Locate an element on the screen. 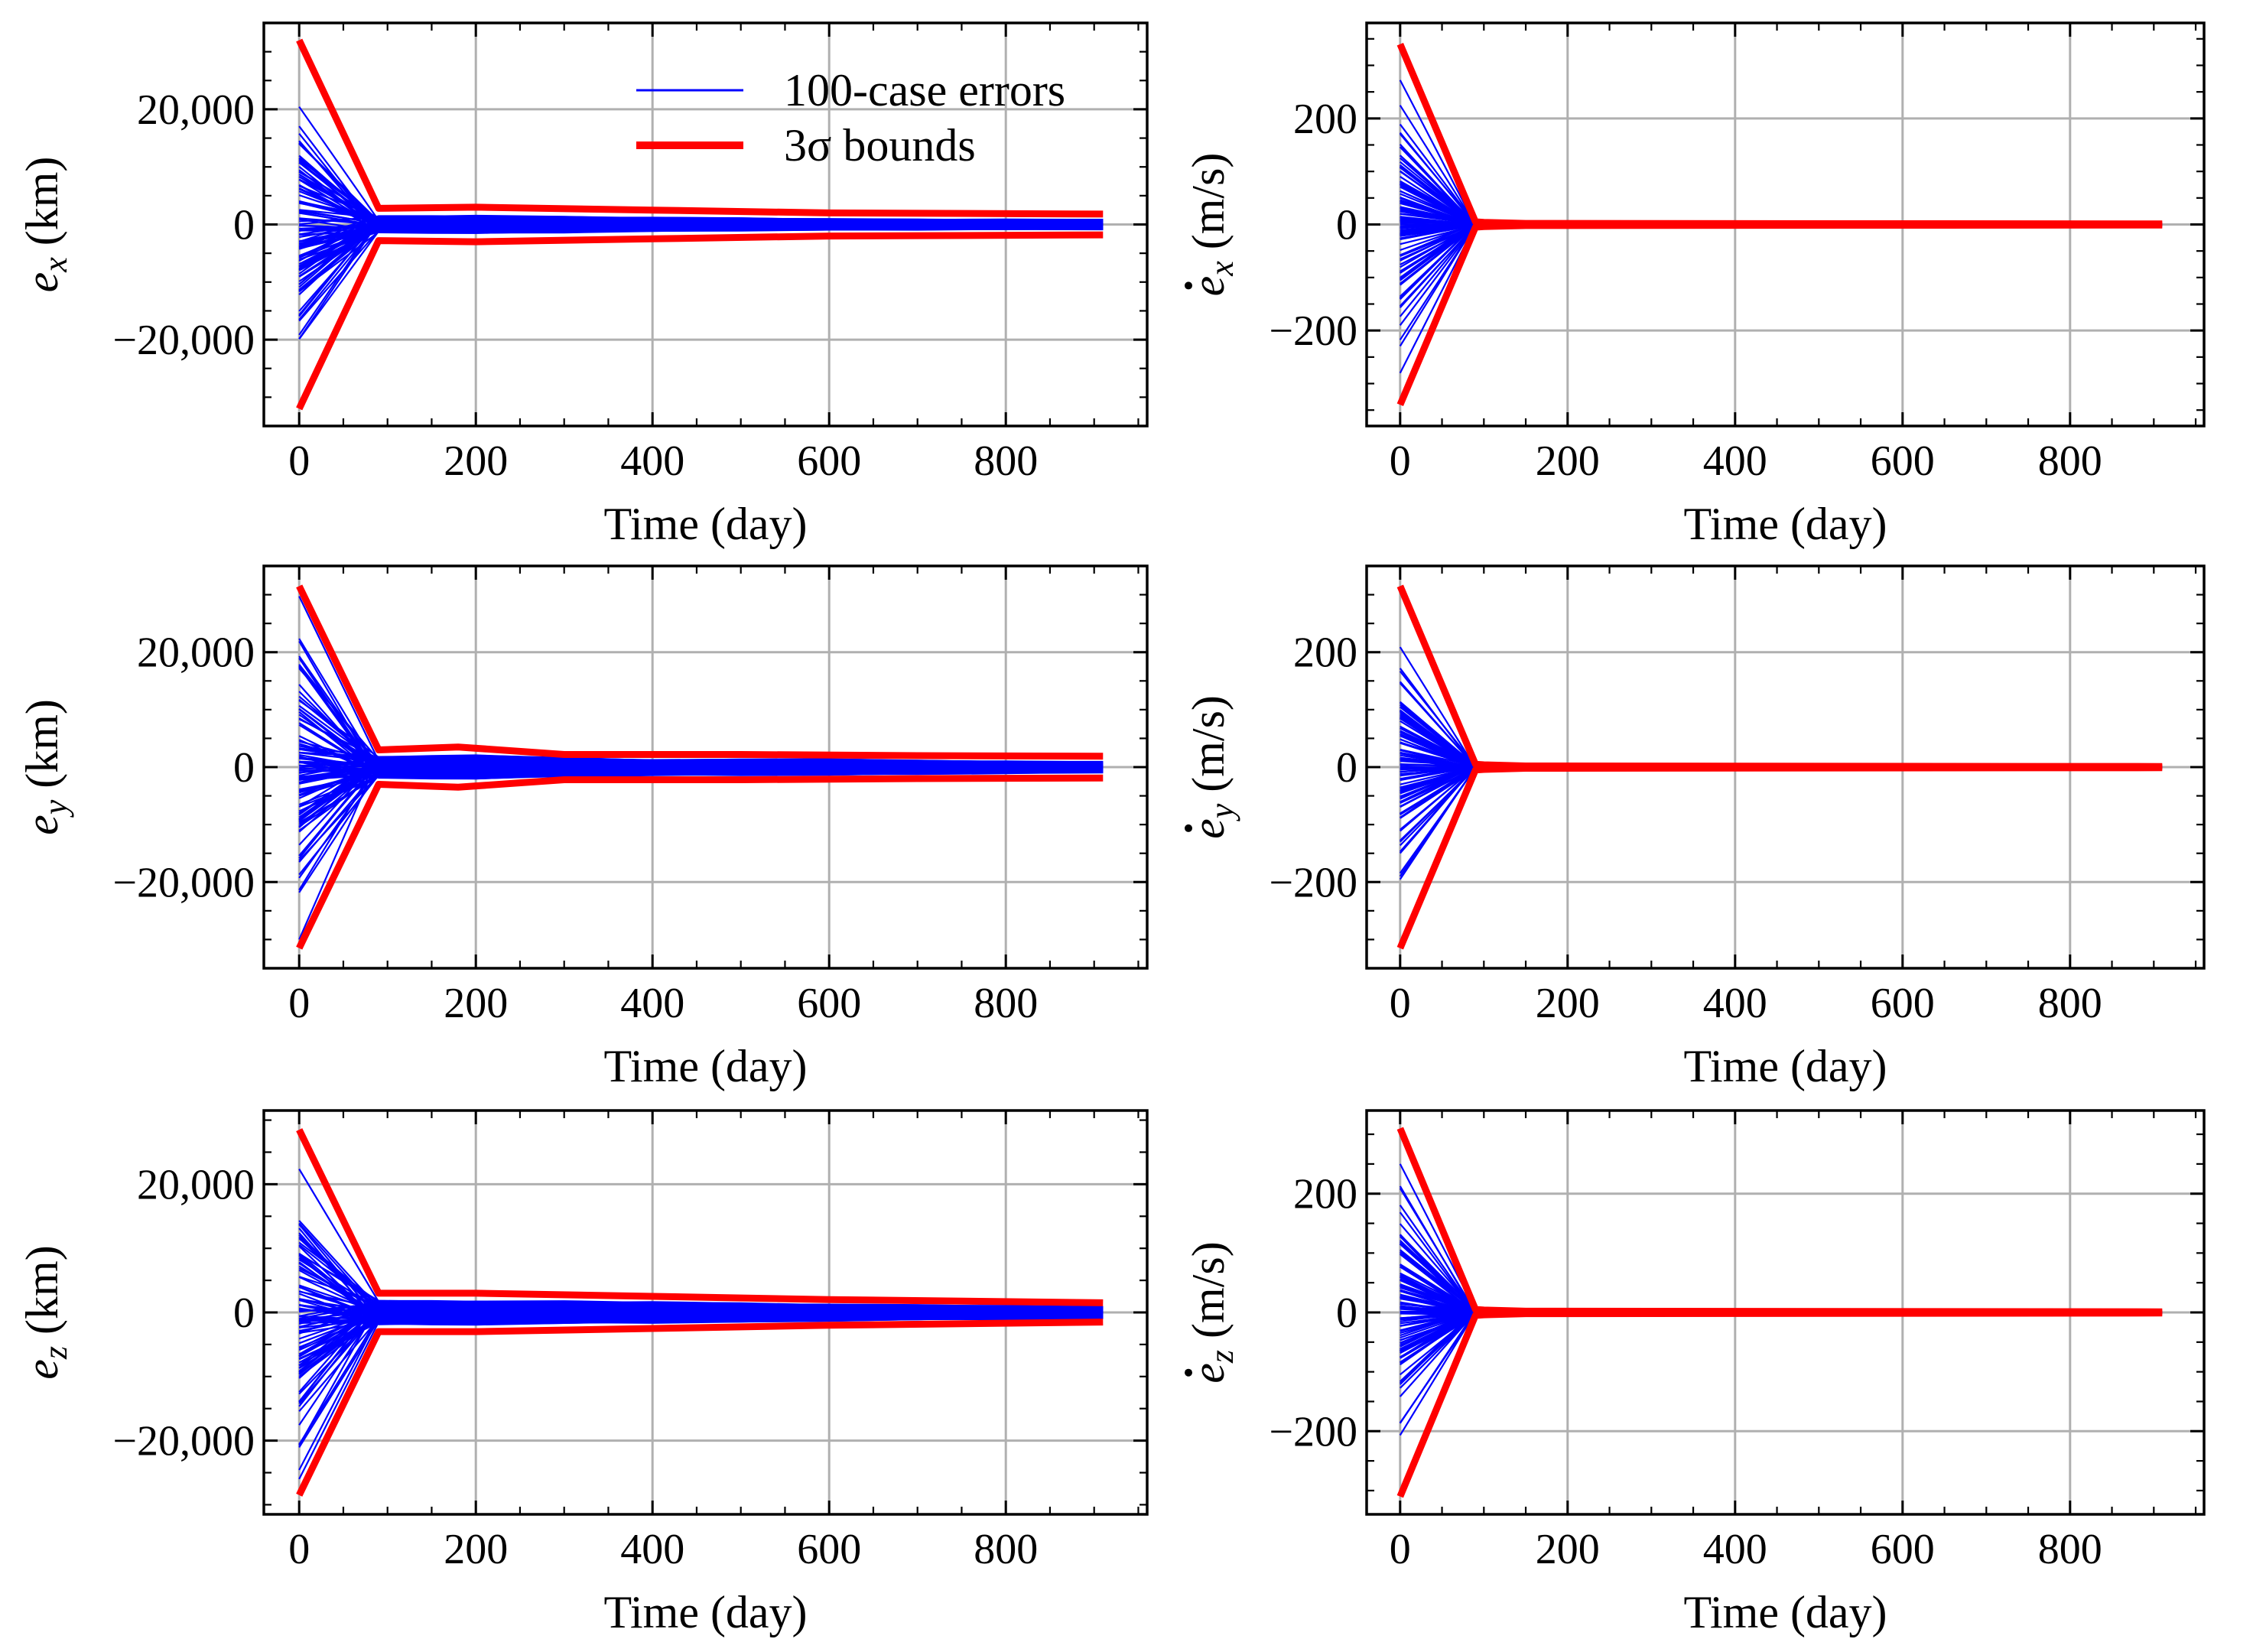  legend-label: 100-case errors is located at coordinates (924, 90).